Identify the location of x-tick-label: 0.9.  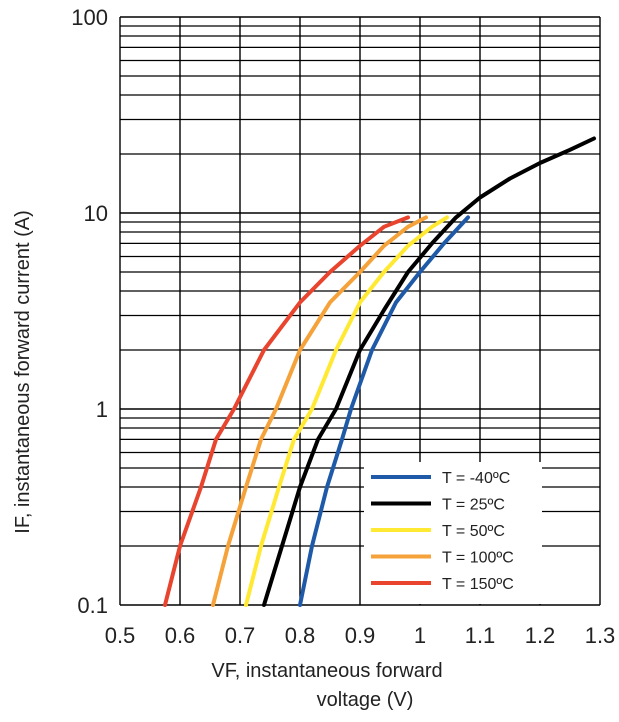
(360, 635).